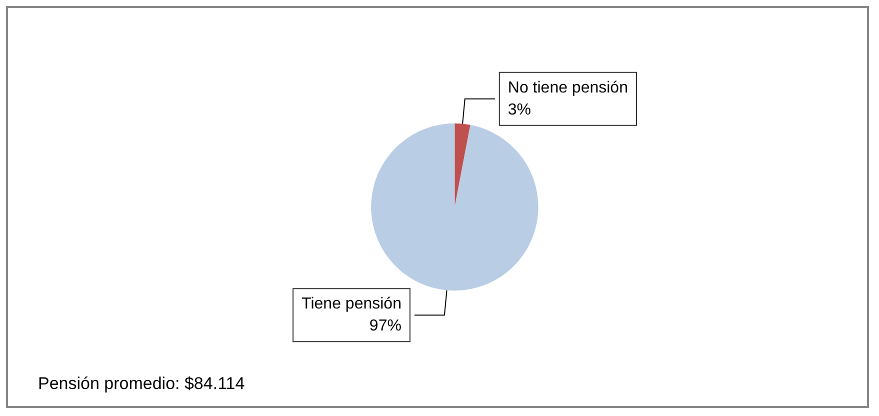 The height and width of the screenshot is (416, 879). I want to click on text: Pensión promedio: $84.114, so click(141, 383).